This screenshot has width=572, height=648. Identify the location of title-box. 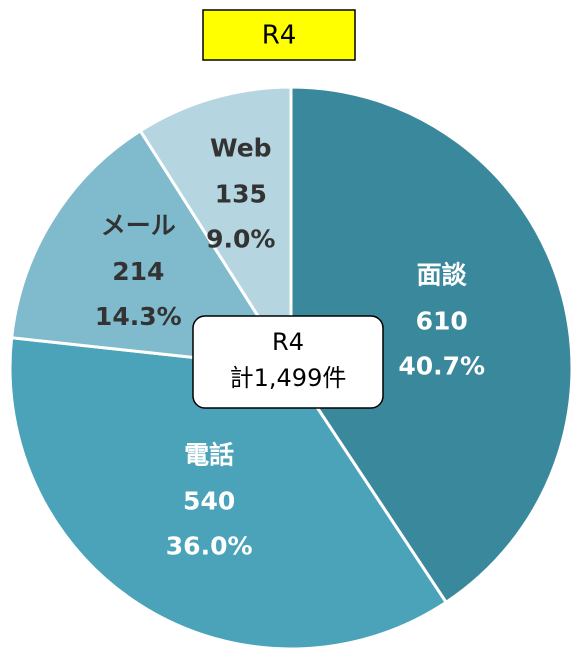
(279, 35).